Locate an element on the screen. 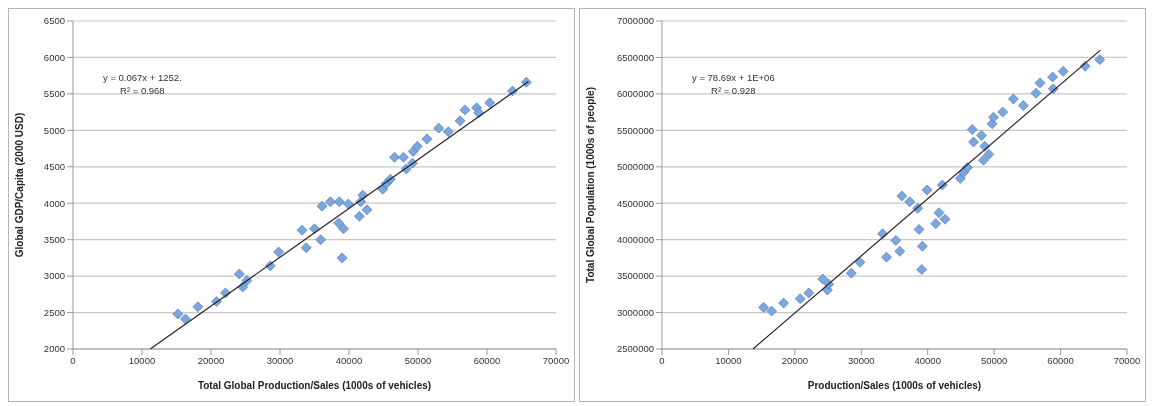 This screenshot has height=406, width=1153. y-tick-label: 7000000 is located at coordinates (635, 21).